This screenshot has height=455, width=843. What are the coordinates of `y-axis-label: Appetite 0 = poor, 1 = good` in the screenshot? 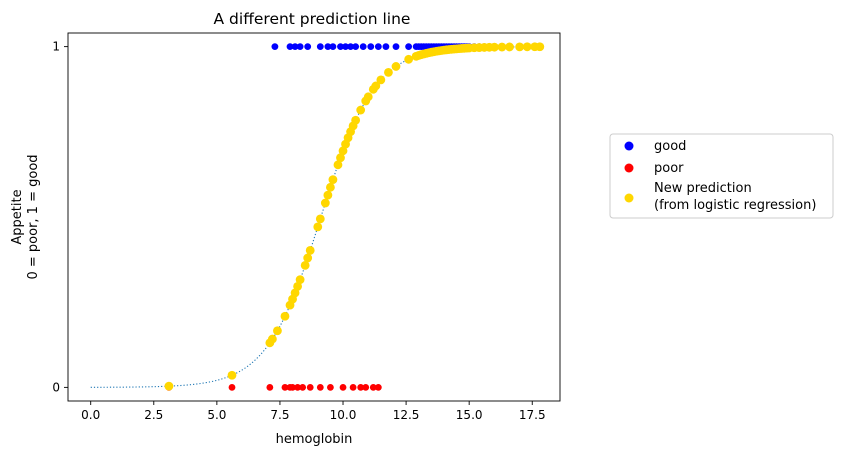 It's located at (25, 216).